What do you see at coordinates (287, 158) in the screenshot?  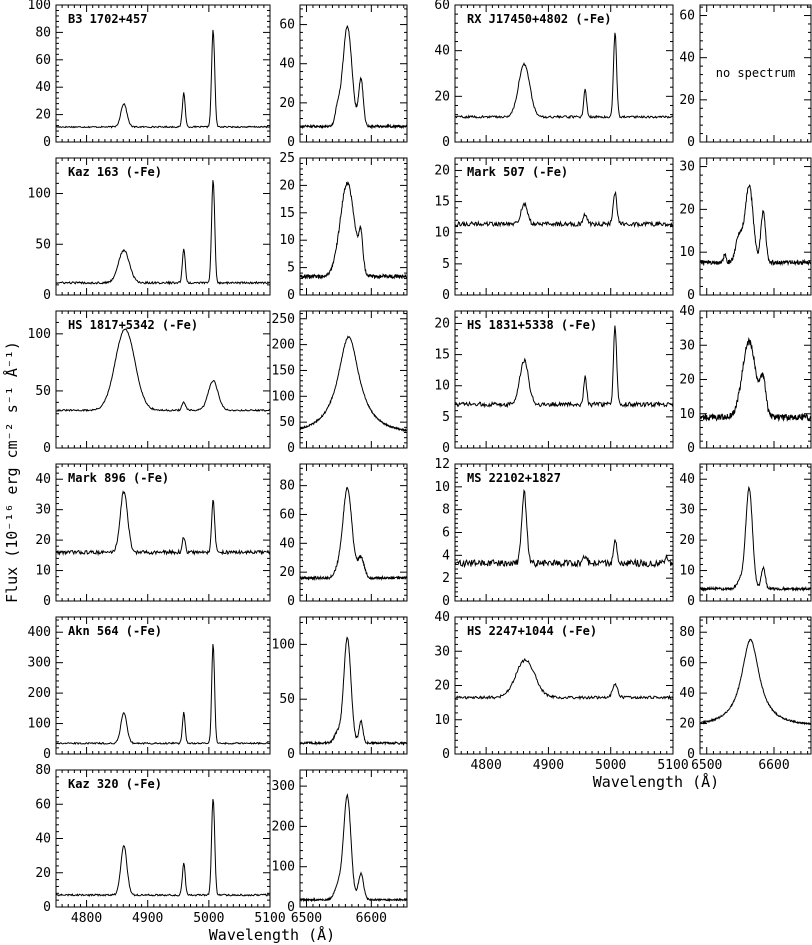 I see `halpha-panel-ytick-label: 25` at bounding box center [287, 158].